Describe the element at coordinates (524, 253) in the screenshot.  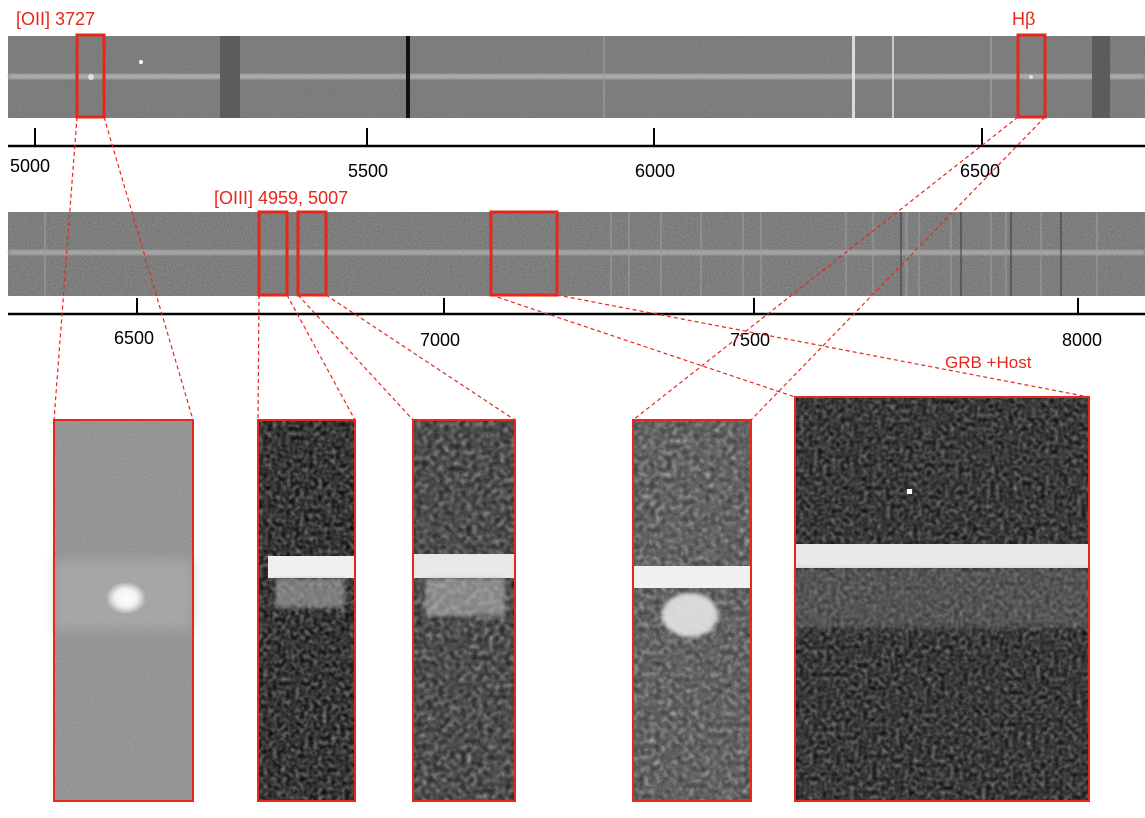
I see `grb-host-highlight-box` at that location.